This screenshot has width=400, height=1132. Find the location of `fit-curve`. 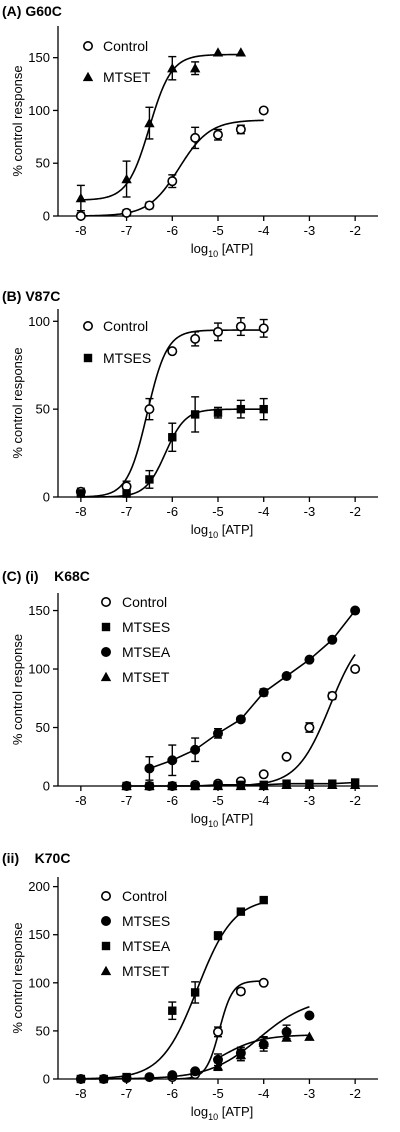

fit-curve is located at coordinates (172, 168).